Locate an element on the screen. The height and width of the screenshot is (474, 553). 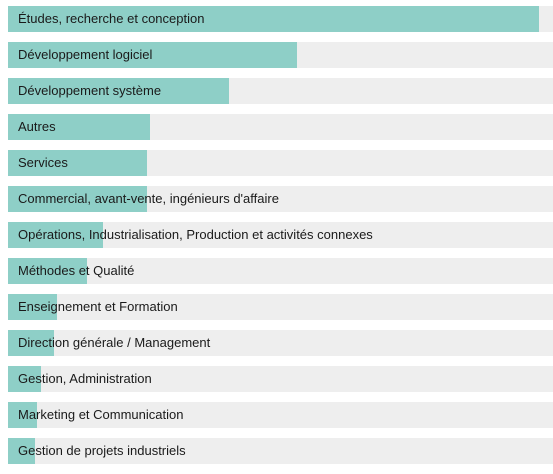
bar-row: Marketing et Communication is located at coordinates (280, 415).